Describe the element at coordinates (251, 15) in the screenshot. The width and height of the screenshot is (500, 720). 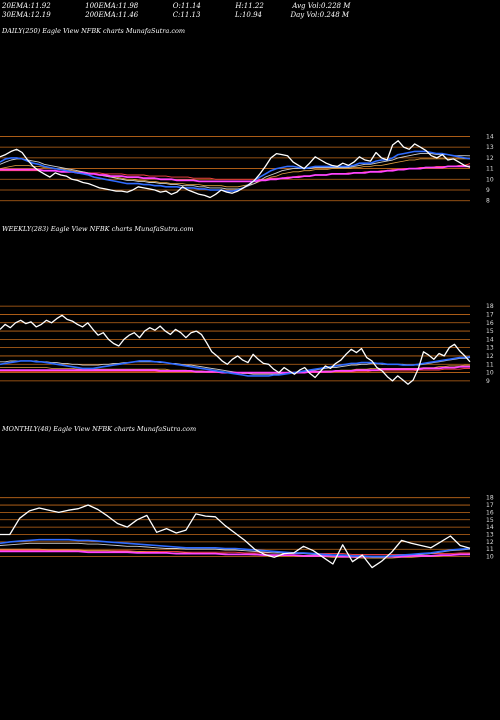
I see `low-value: 10.94` at that location.